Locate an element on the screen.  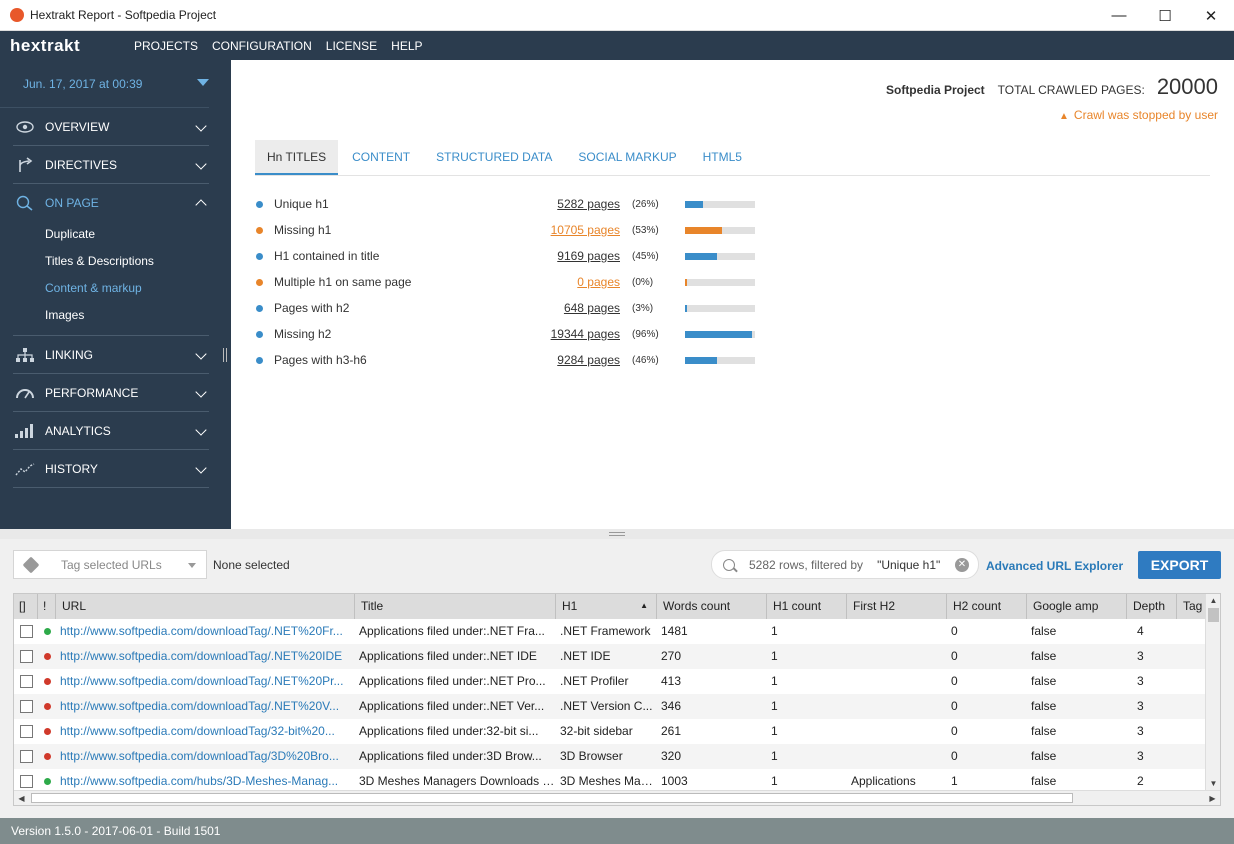
sidebar-resize-handle is located at coordinates (225, 355).